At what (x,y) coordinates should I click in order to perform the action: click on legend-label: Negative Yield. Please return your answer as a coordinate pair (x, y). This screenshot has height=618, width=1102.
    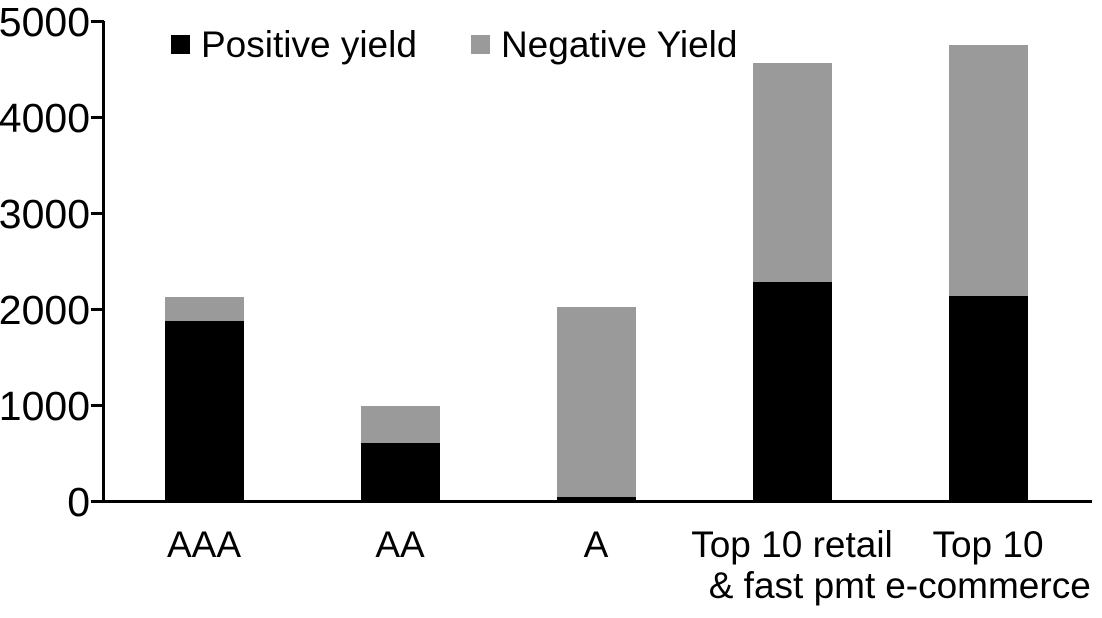
    Looking at the image, I should click on (619, 44).